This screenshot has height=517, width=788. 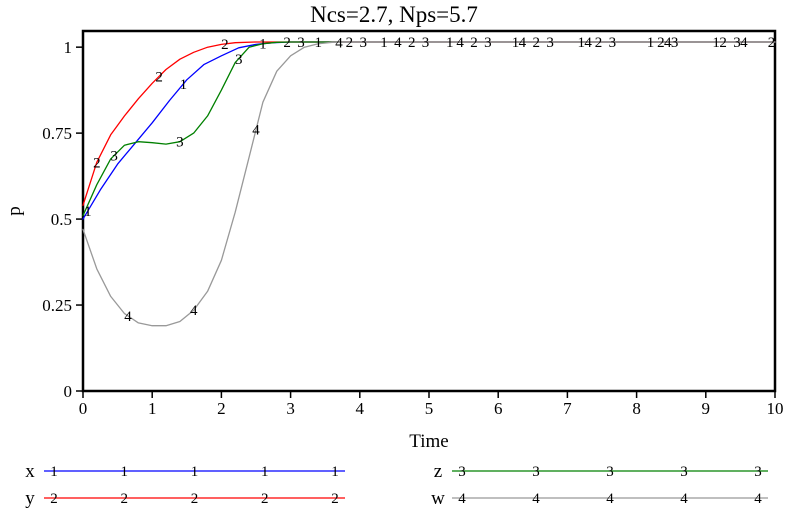 What do you see at coordinates (567, 408) in the screenshot?
I see `x-tick-label: 7` at bounding box center [567, 408].